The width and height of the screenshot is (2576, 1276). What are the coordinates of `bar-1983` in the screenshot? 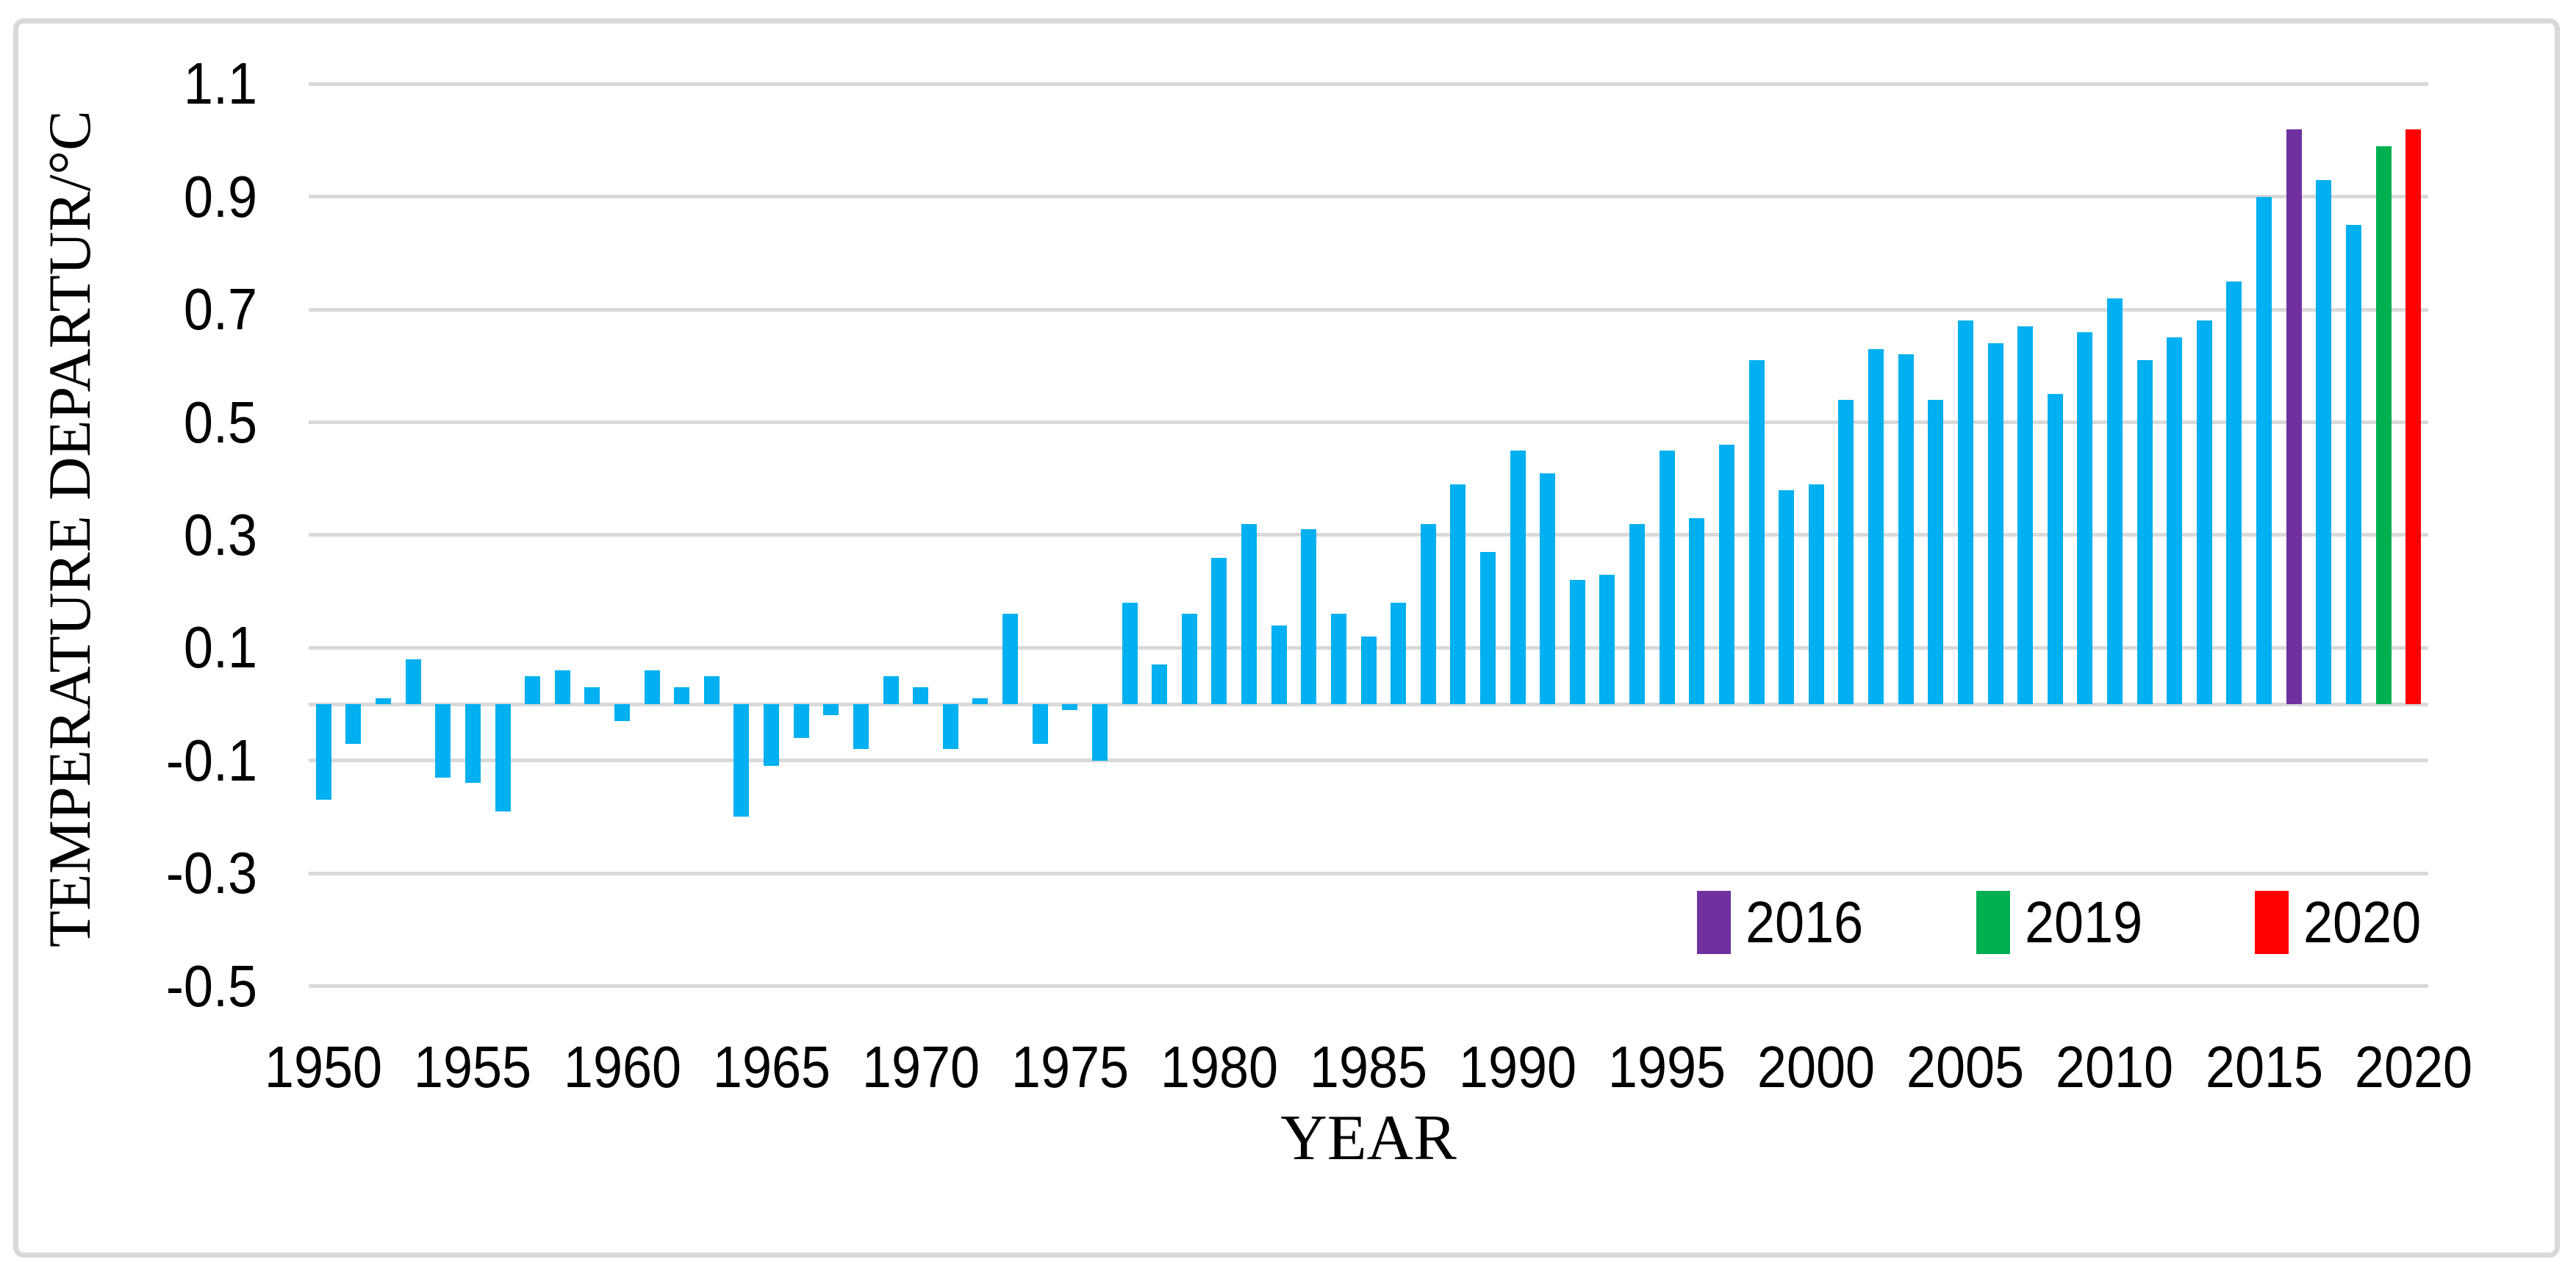 It's located at (1309, 616).